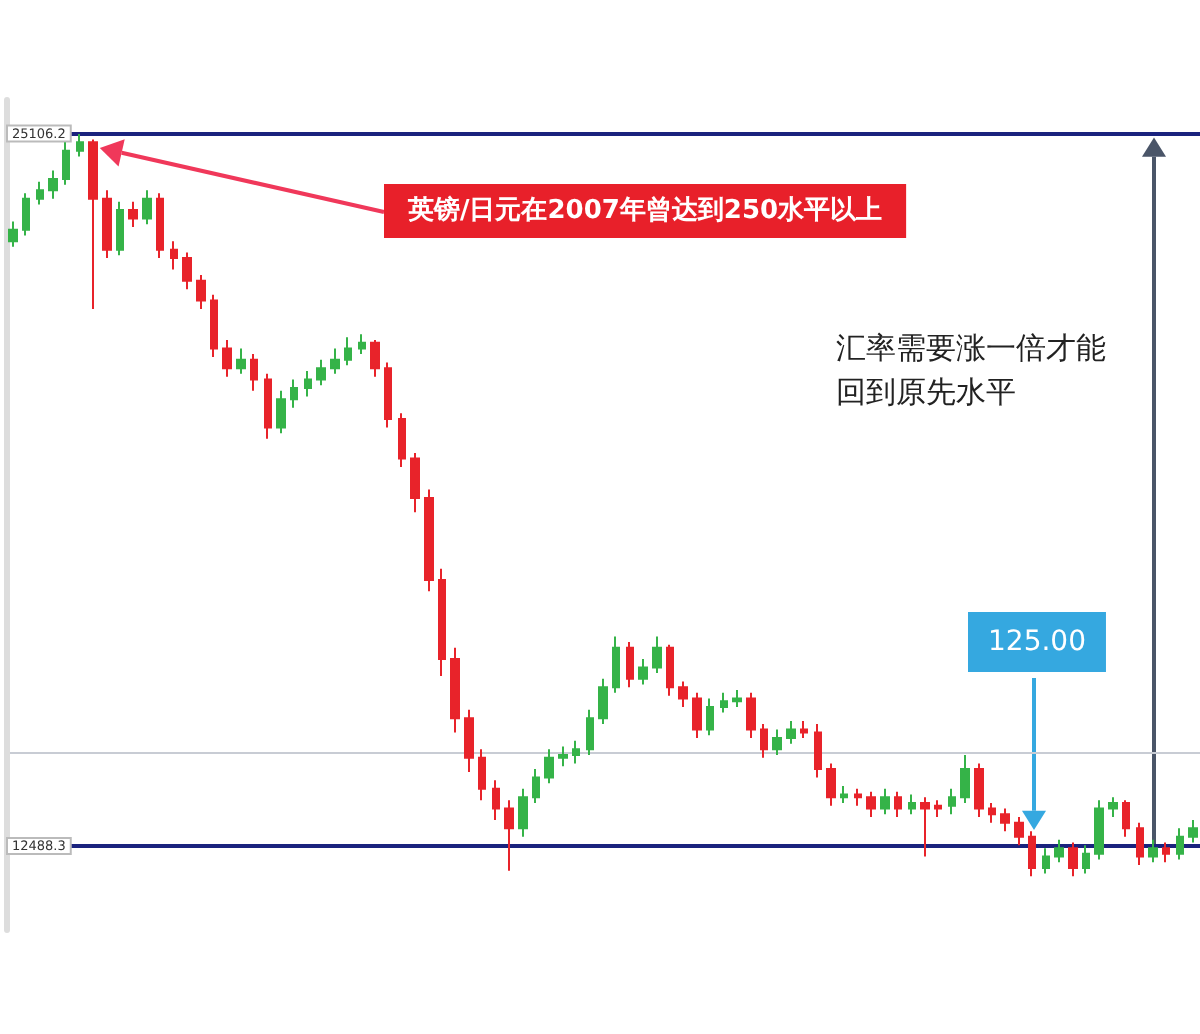 This screenshot has width=1200, height=1034. Describe the element at coordinates (971, 370) in the screenshot. I see `annotation: 汇率需要涨一倍才能回到原先水平` at that location.